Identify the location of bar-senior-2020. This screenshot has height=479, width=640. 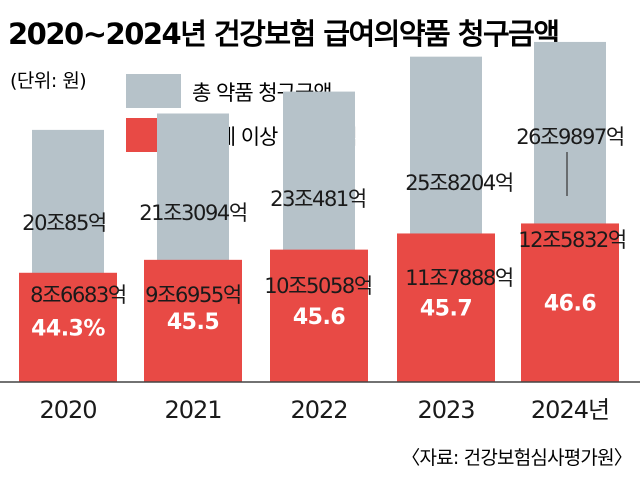
(68, 327).